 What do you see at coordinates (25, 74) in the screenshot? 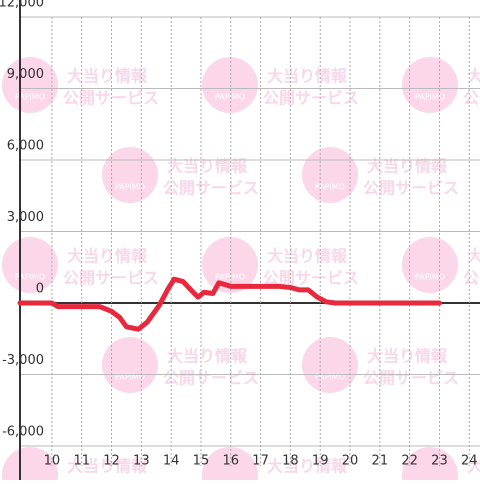
I see `y-tick-label: 9,000` at bounding box center [25, 74].